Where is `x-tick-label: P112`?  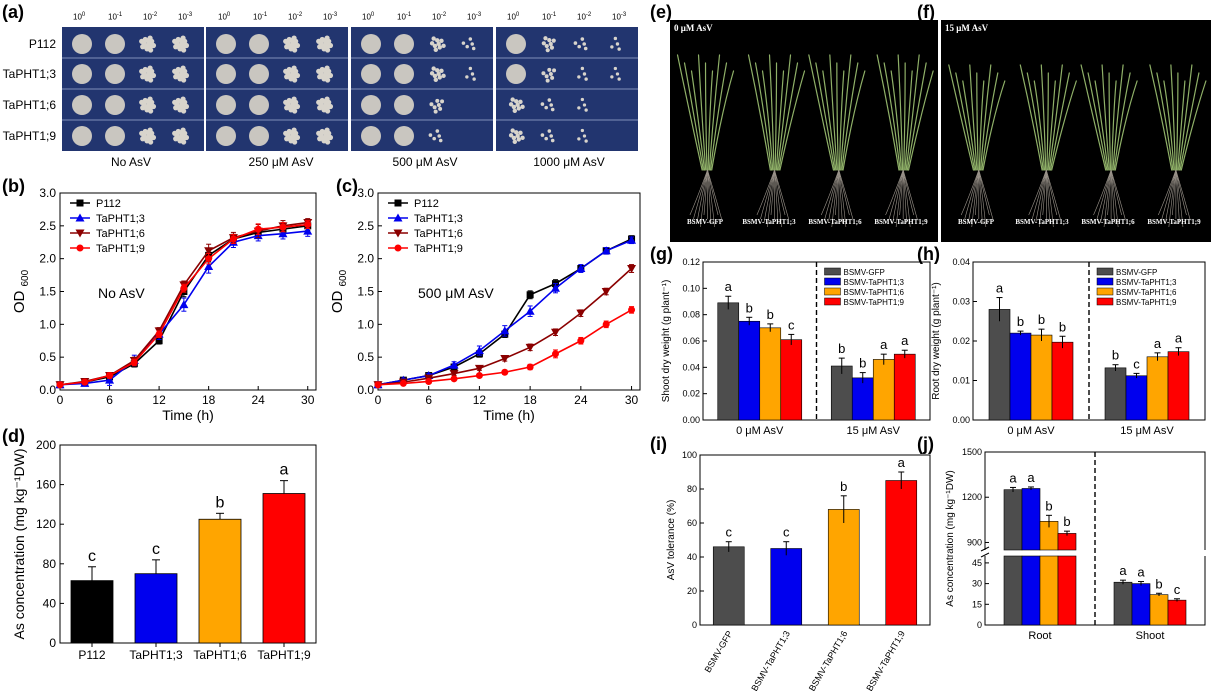
x-tick-label: P112 is located at coordinates (91, 655).